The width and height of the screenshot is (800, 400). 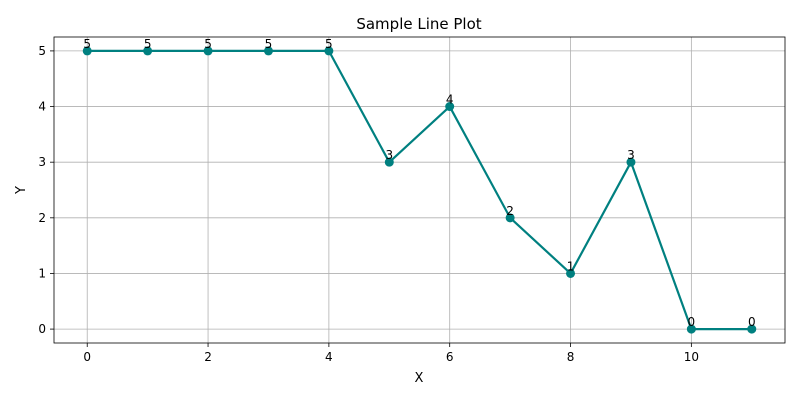 I want to click on data-label: 2, so click(x=510, y=211).